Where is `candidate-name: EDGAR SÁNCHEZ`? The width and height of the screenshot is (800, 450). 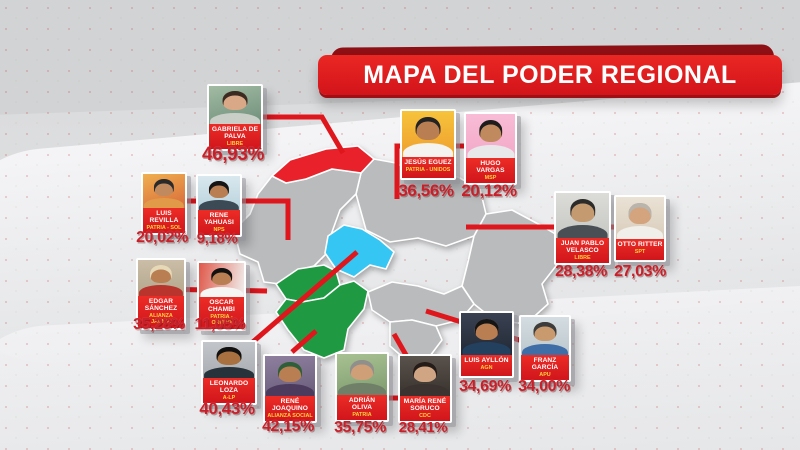
candidate-name: EDGAR SÁNCHEZ is located at coordinates (161, 305).